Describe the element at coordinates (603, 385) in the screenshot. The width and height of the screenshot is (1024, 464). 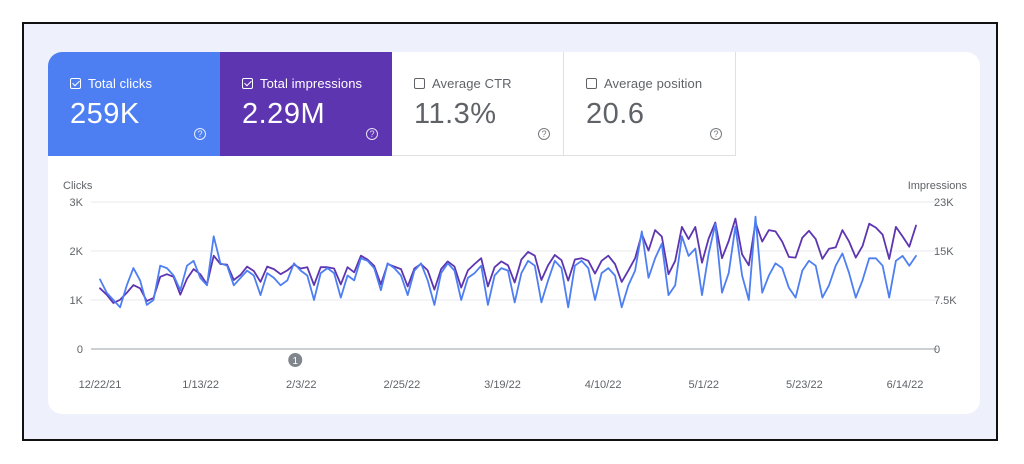
I see `x-tick-label: 4/10/22` at that location.